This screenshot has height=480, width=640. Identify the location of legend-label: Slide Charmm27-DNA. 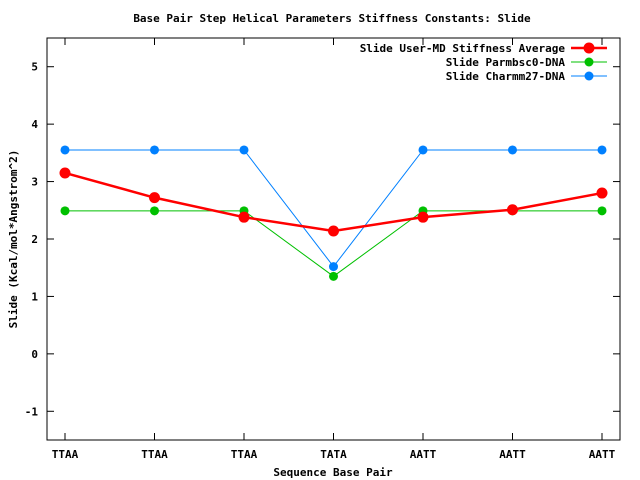
(506, 76).